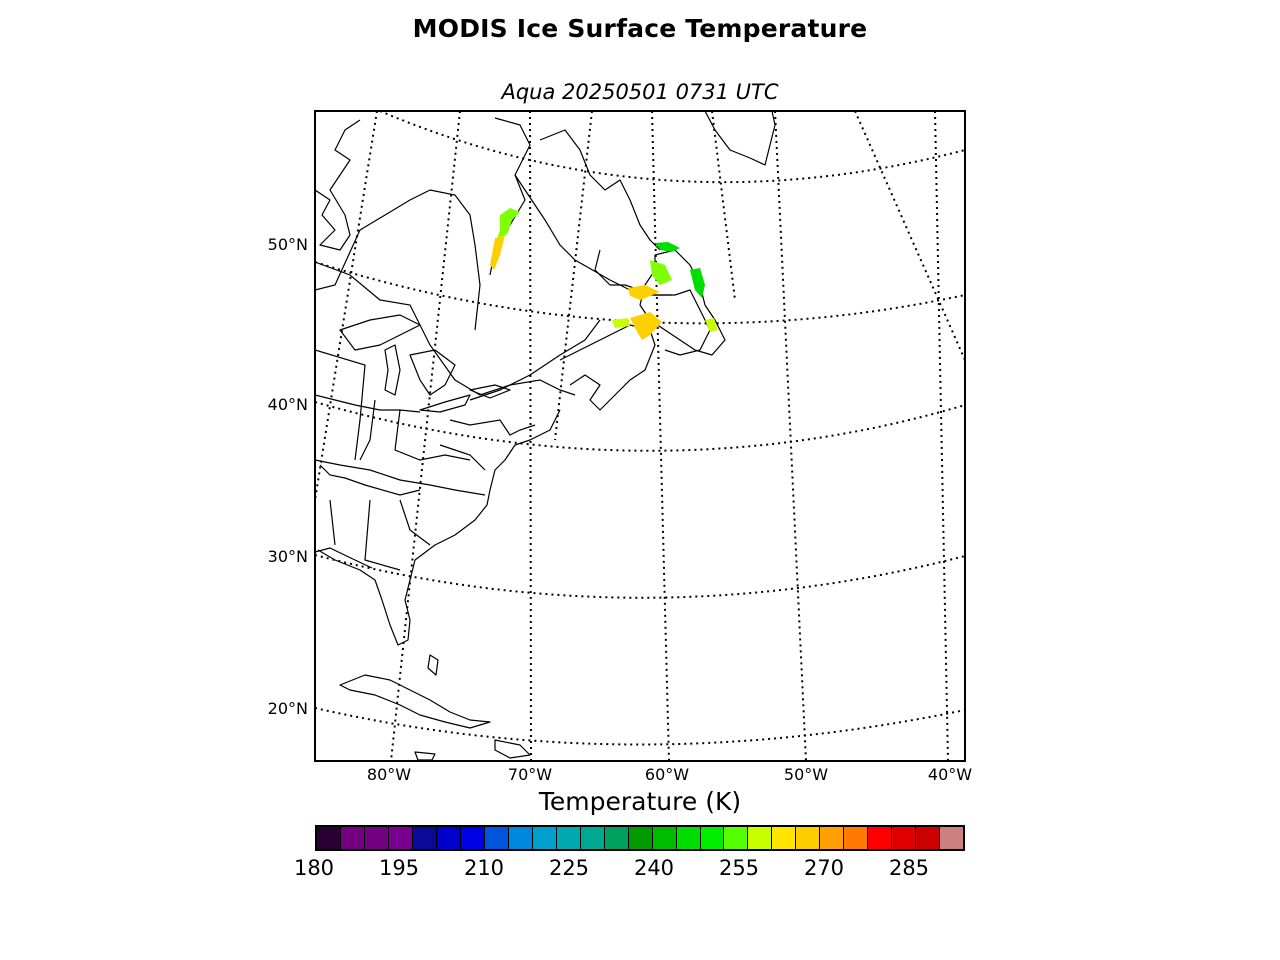 The width and height of the screenshot is (1280, 960). Describe the element at coordinates (806, 774) in the screenshot. I see `lon-label-50w: 50°W` at that location.